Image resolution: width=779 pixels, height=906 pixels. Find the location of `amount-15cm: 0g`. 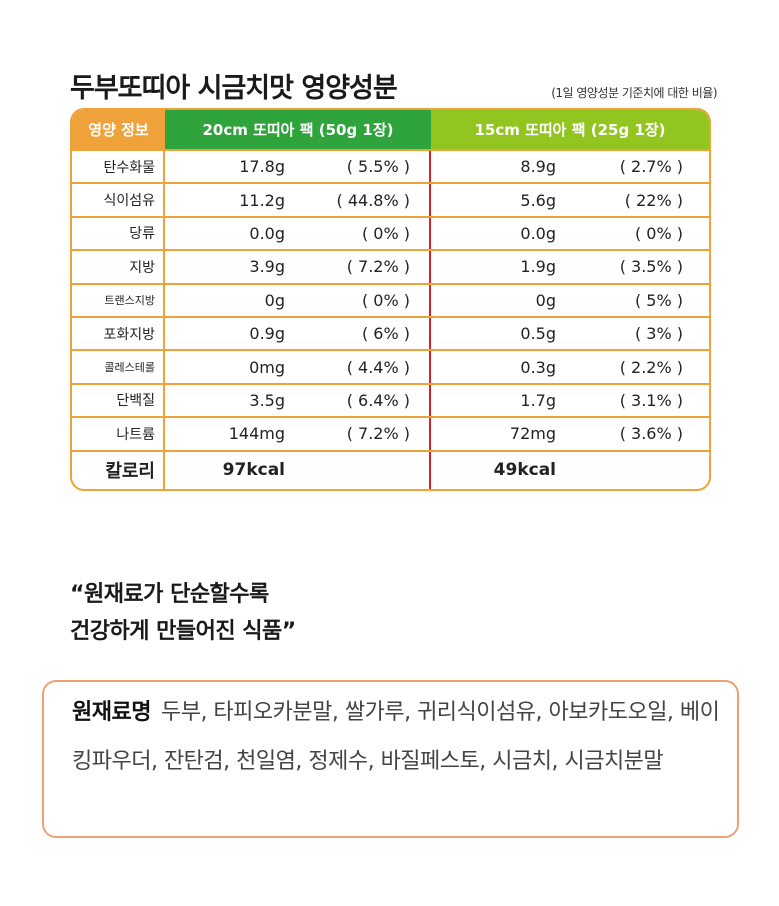

amount-15cm: 0g is located at coordinates (545, 300).